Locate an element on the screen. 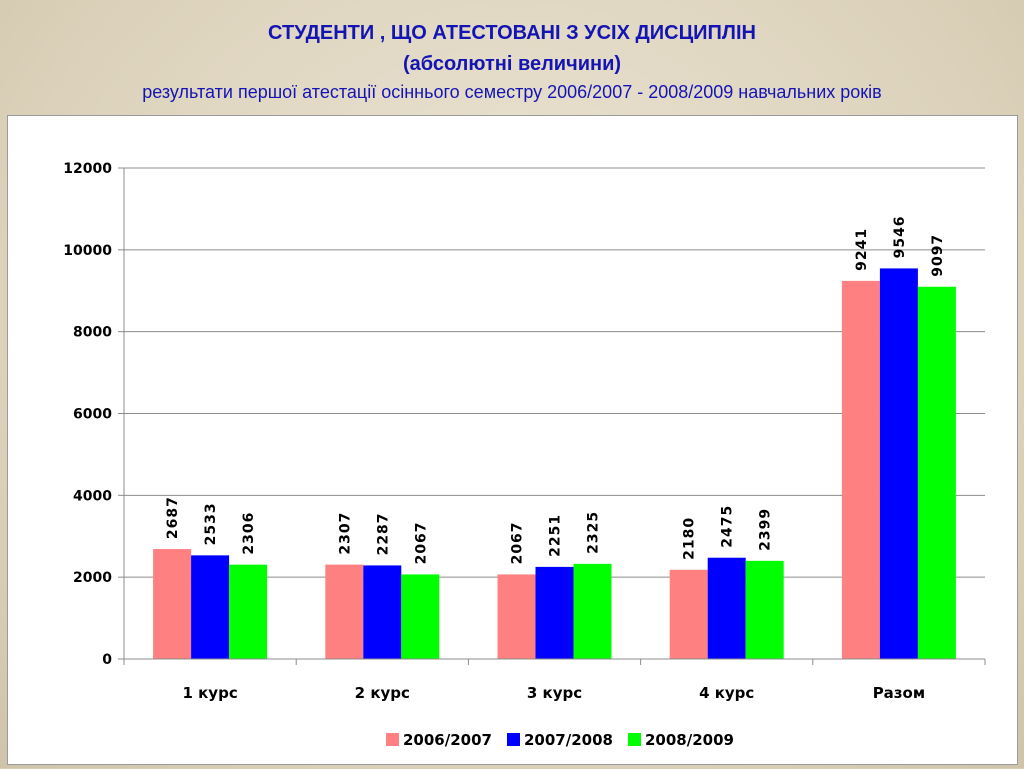 The height and width of the screenshot is (769, 1024). data-label: 9097 is located at coordinates (938, 255).